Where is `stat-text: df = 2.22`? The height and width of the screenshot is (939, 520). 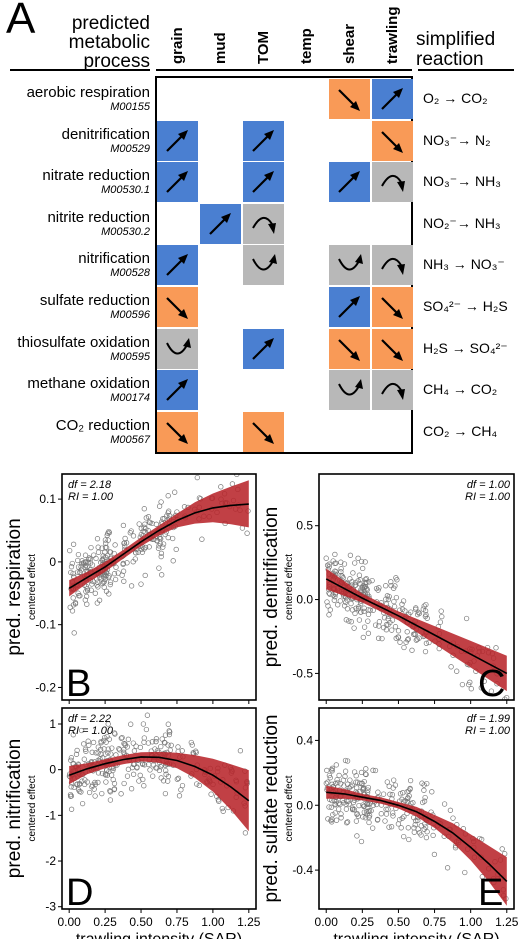
stat-text: df = 2.22 is located at coordinates (89, 719).